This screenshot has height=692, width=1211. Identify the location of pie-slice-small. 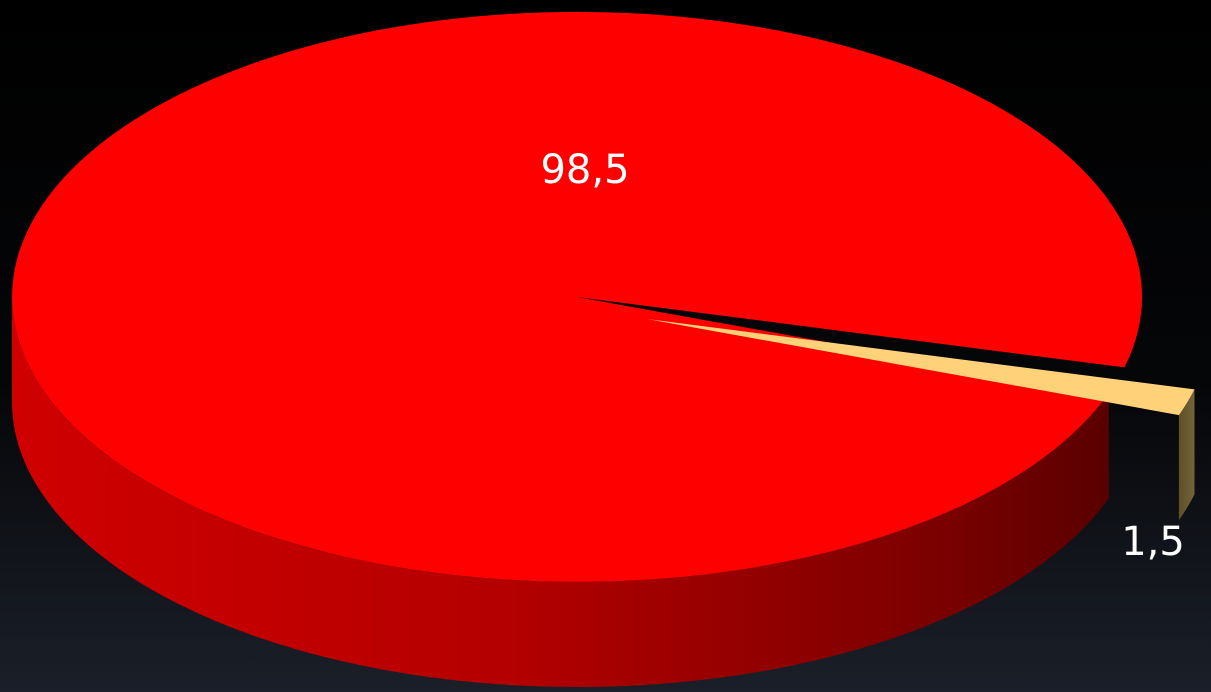
(921, 420).